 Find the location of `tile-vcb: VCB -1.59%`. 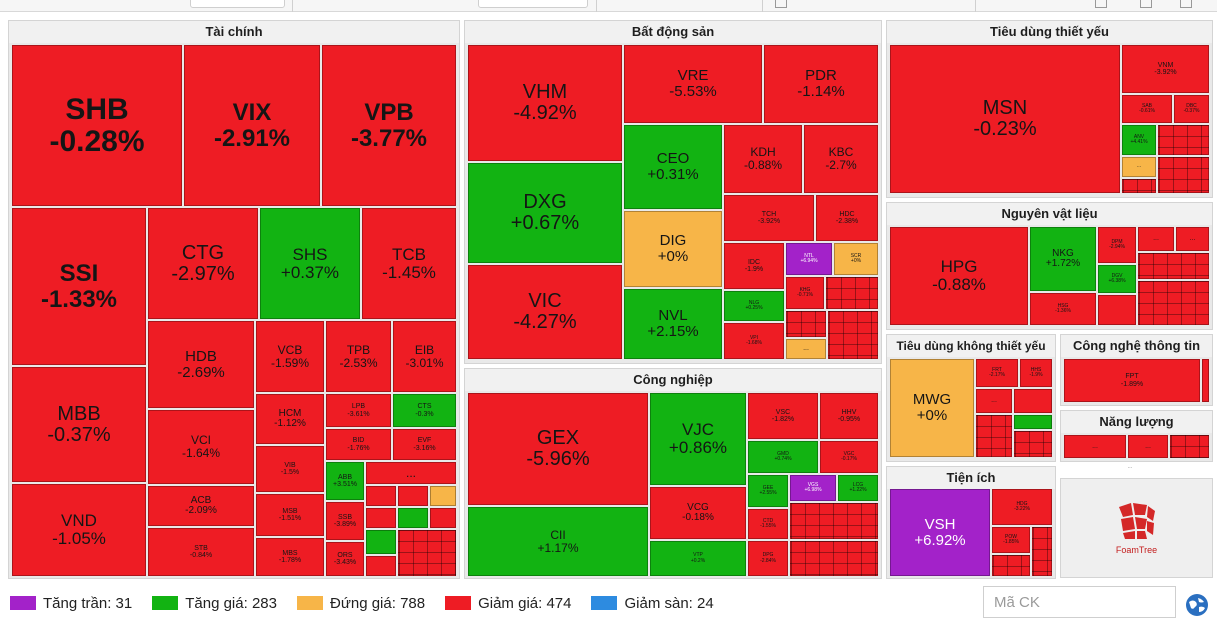

tile-vcb: VCB -1.59% is located at coordinates (290, 356).